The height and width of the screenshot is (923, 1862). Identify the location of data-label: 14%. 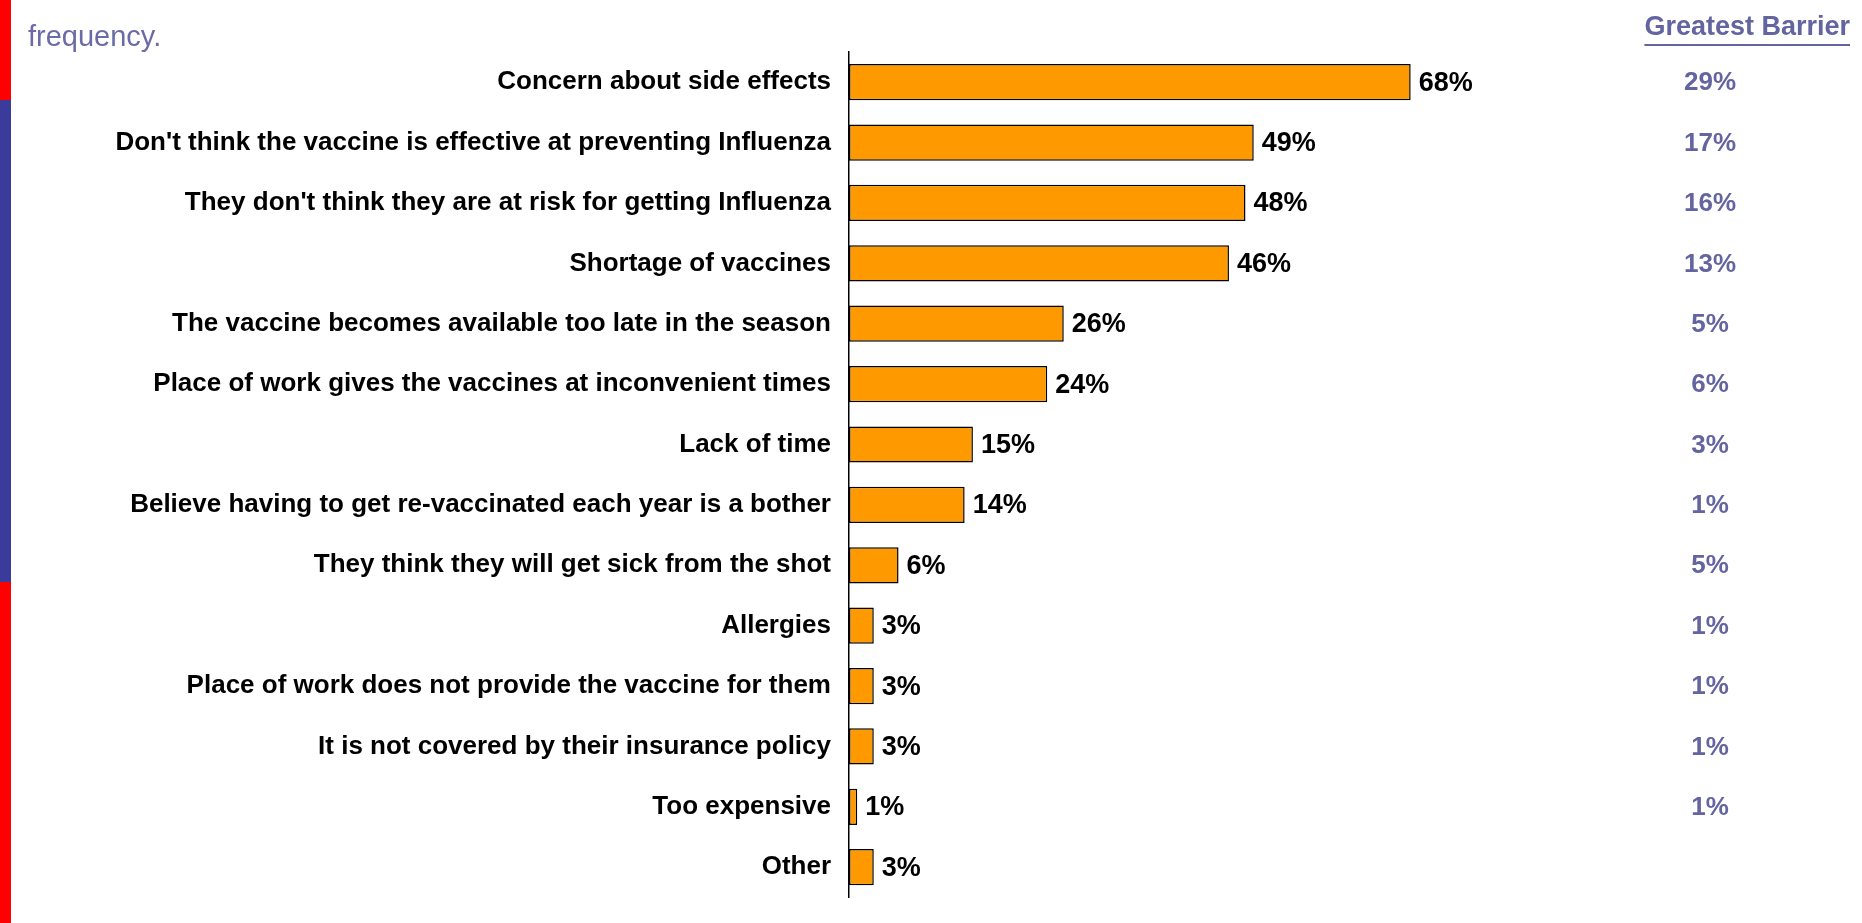
(999, 504).